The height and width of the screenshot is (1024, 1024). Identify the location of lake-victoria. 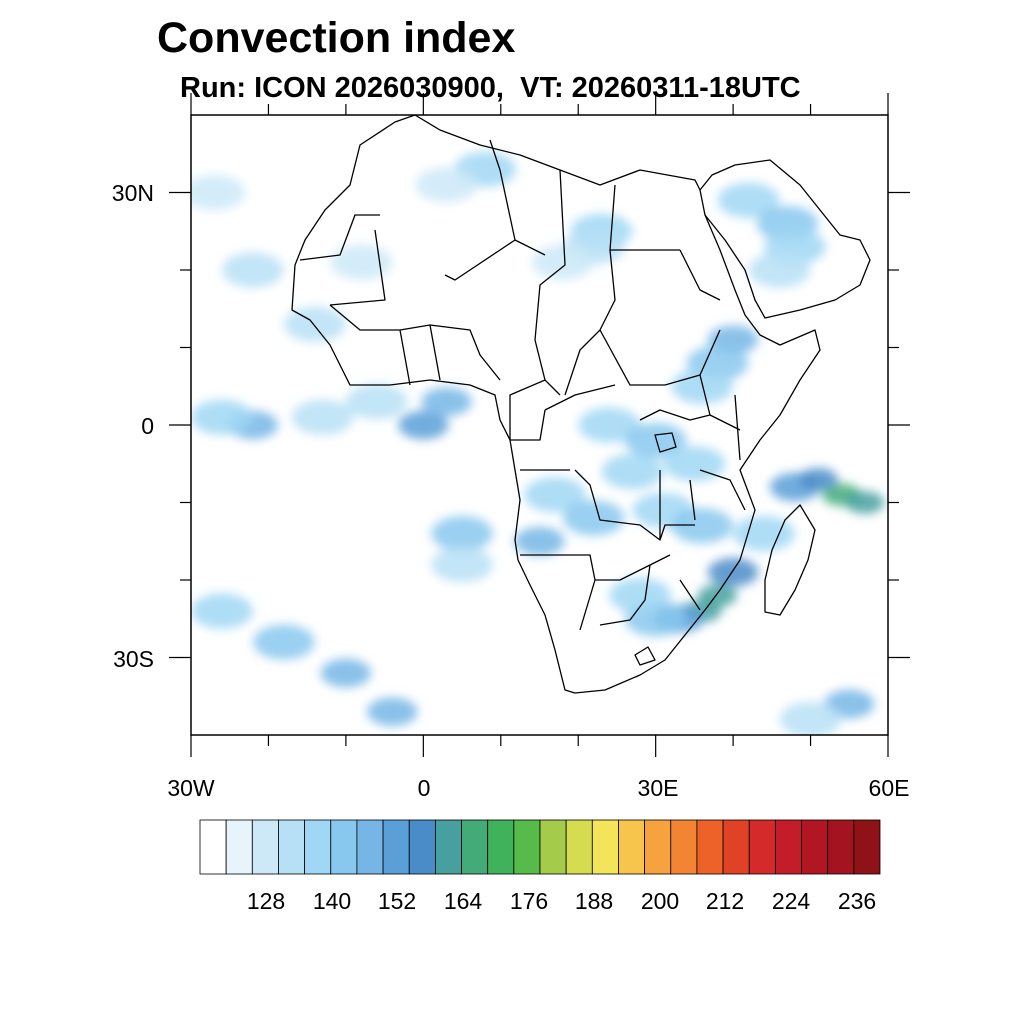
(665, 442).